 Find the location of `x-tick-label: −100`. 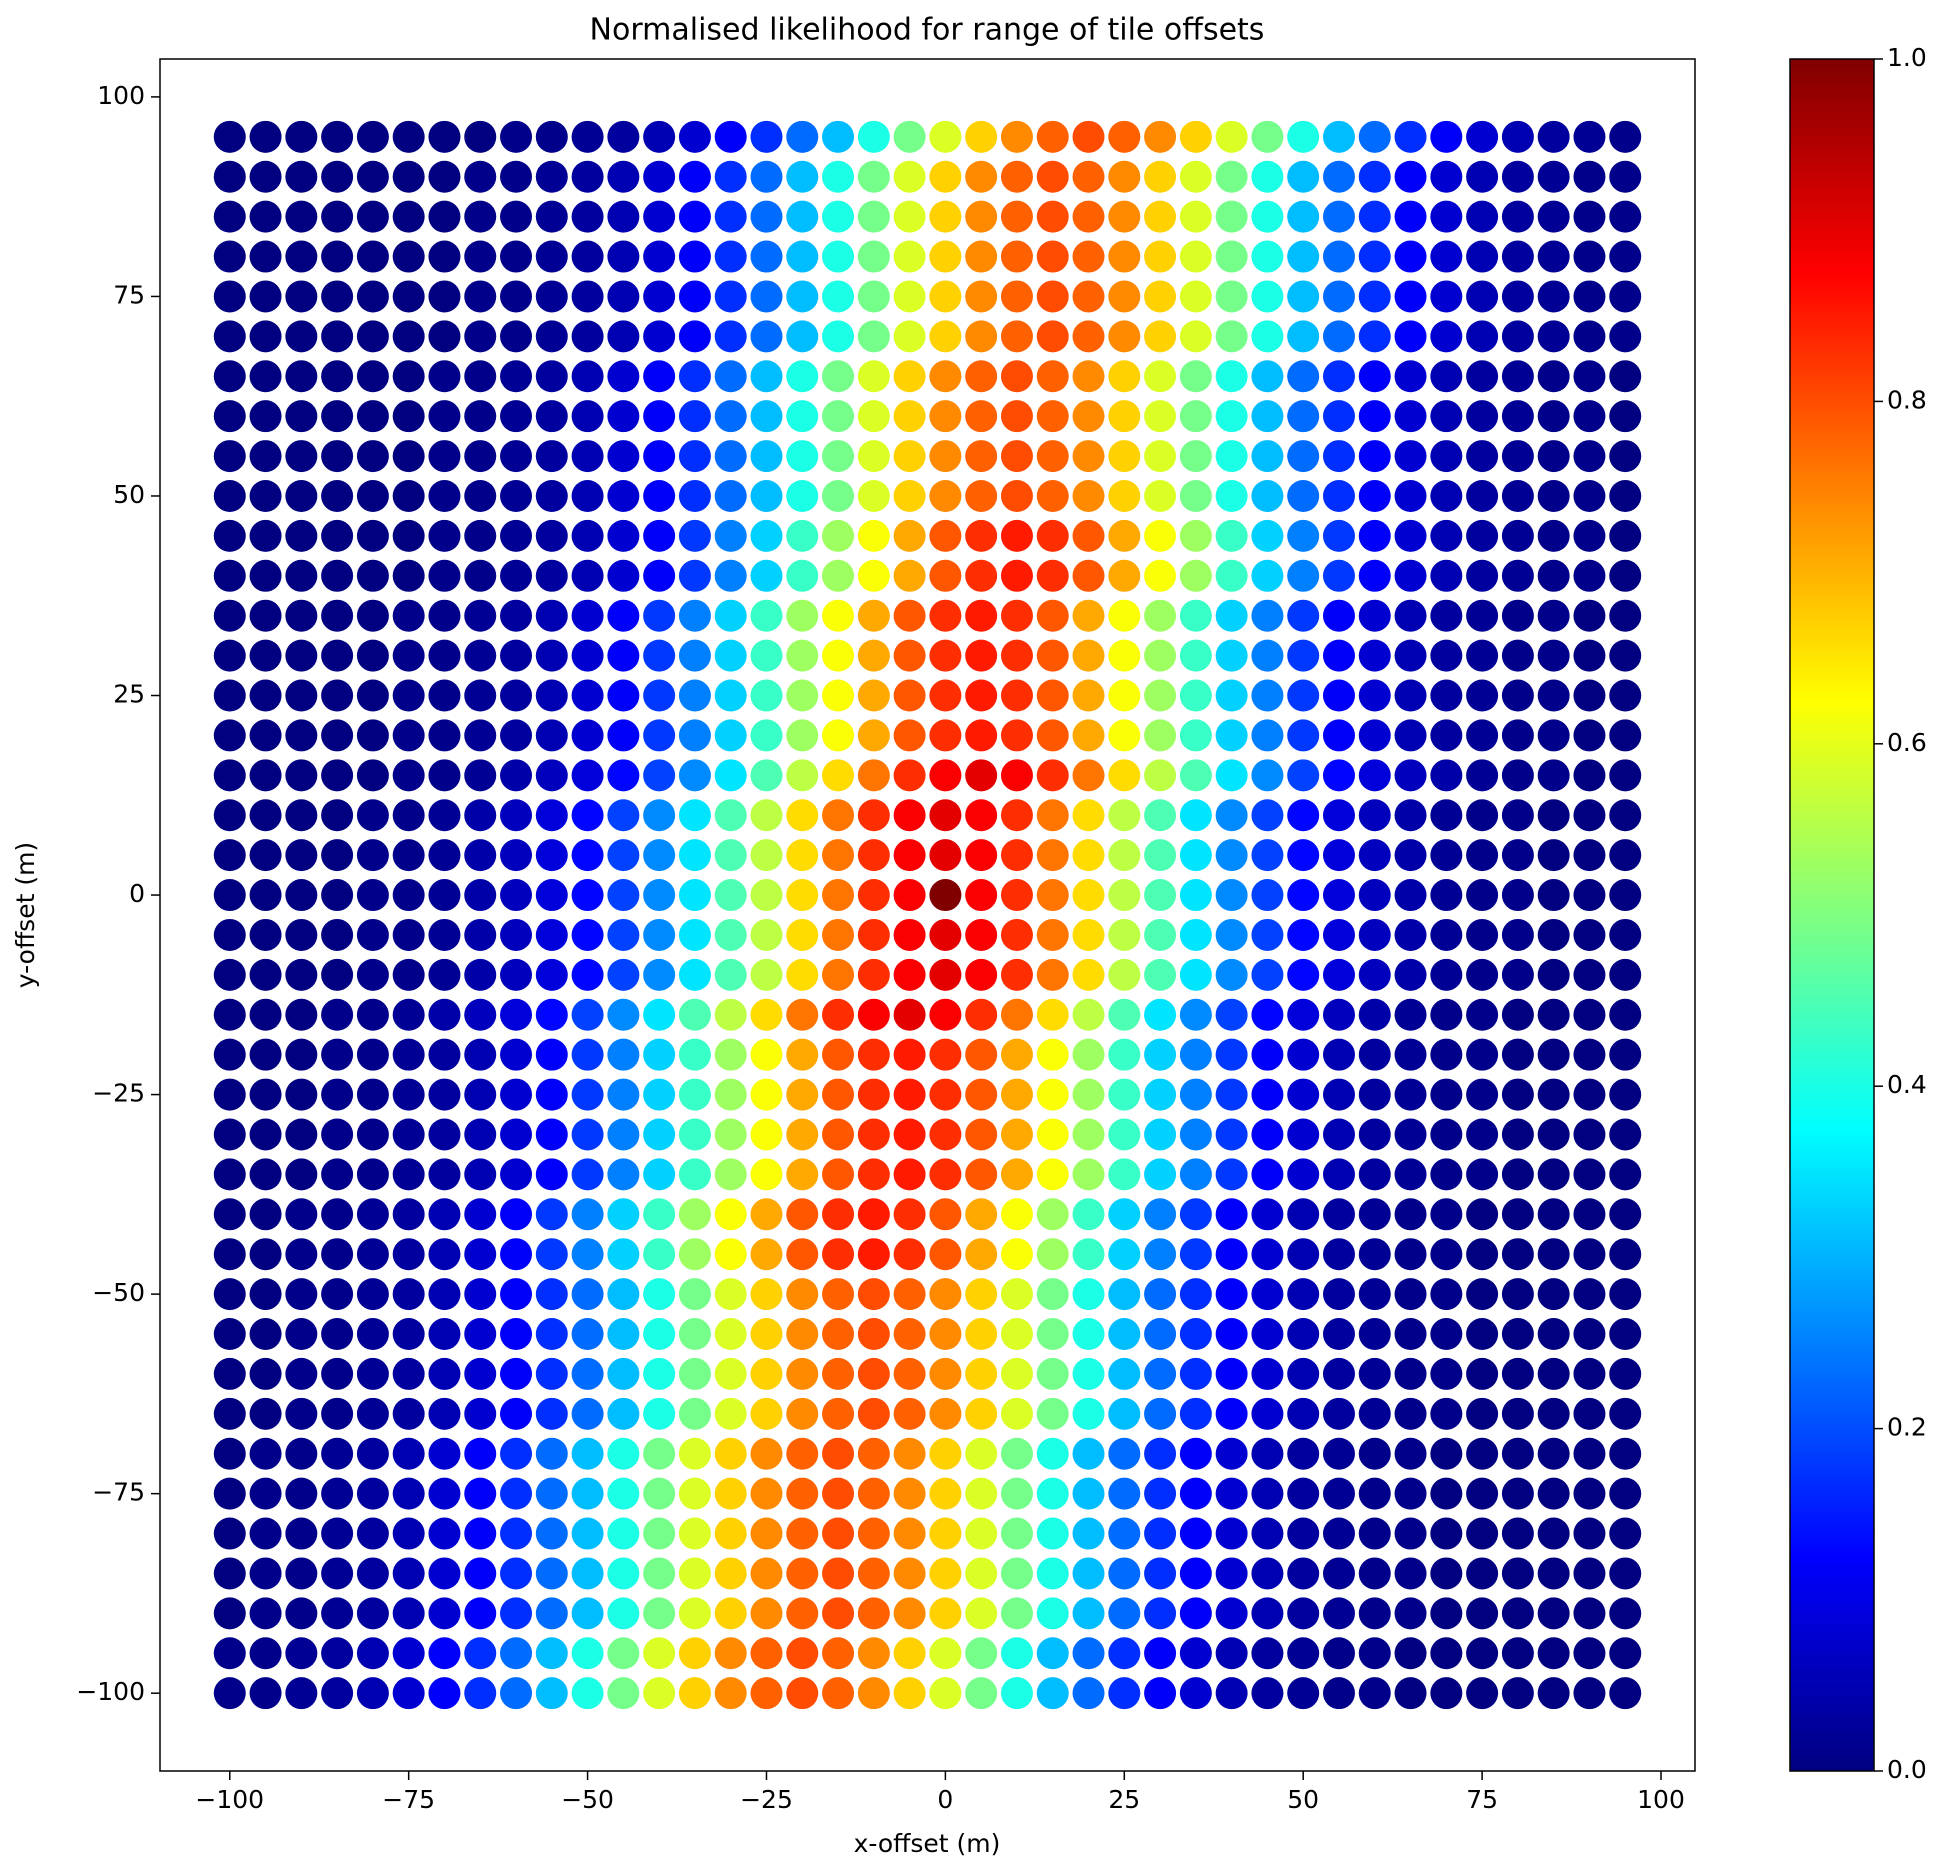

x-tick-label: −100 is located at coordinates (229, 1799).